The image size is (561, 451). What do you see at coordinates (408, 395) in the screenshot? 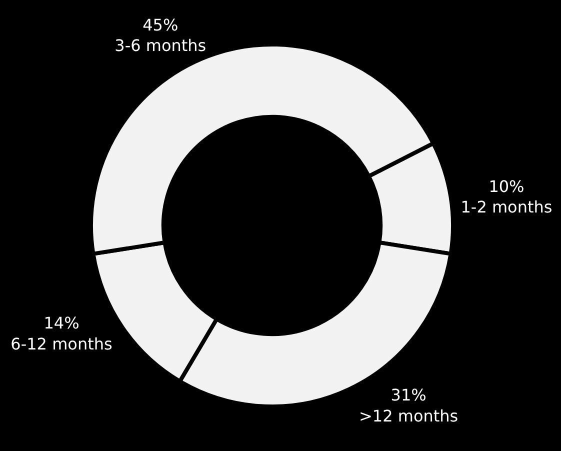
I see `data-label: 31%` at bounding box center [408, 395].